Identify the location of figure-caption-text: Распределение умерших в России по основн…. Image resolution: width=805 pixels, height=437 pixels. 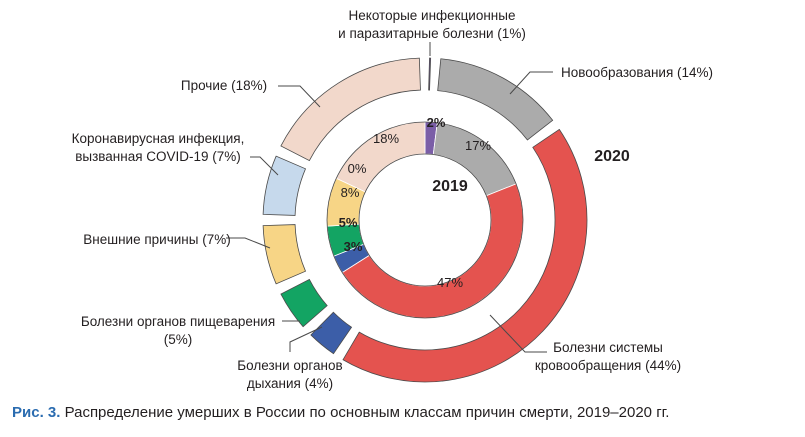
(365, 412).